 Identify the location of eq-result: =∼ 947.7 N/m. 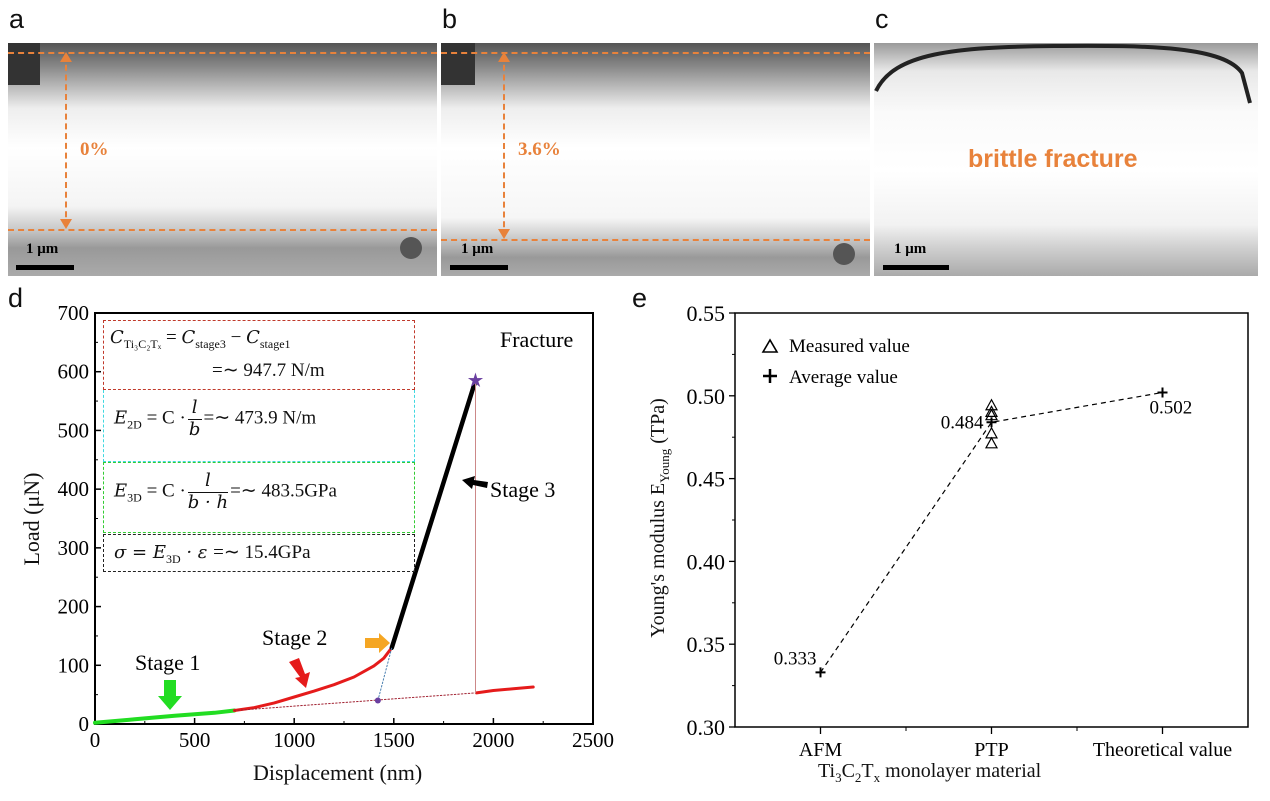
(268, 370).